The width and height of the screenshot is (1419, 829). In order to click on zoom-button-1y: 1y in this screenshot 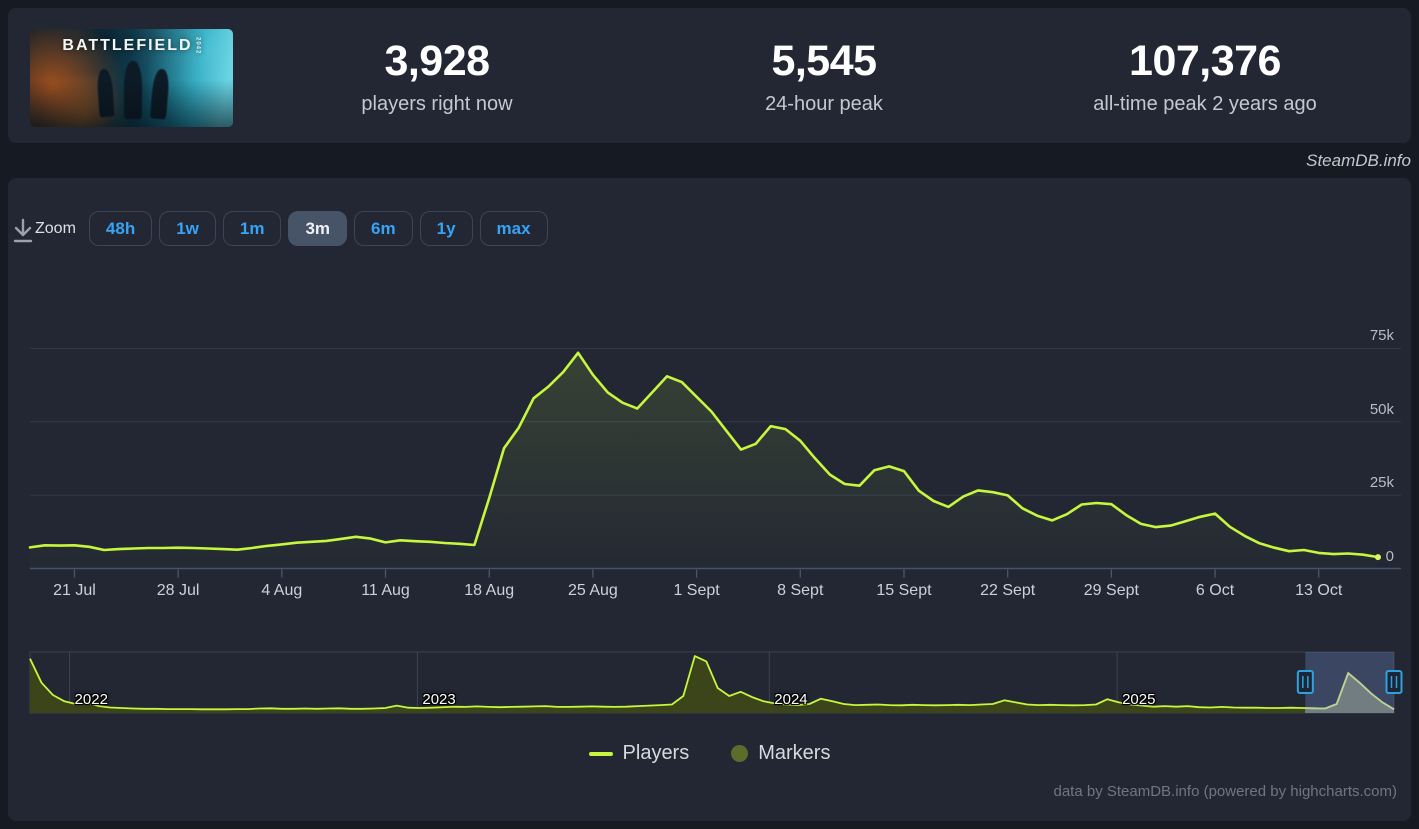, I will do `click(446, 228)`.